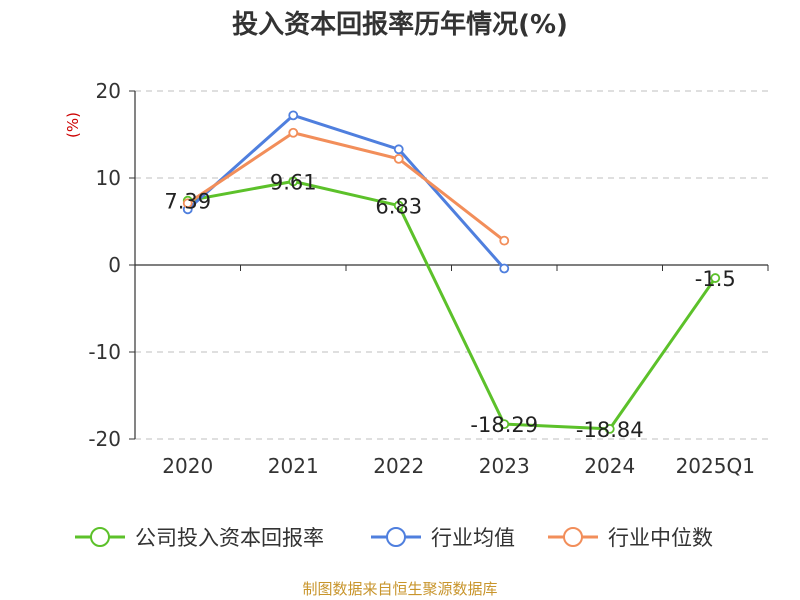 The image size is (800, 600). What do you see at coordinates (114, 265) in the screenshot?
I see `y-tick-label: 0` at bounding box center [114, 265].